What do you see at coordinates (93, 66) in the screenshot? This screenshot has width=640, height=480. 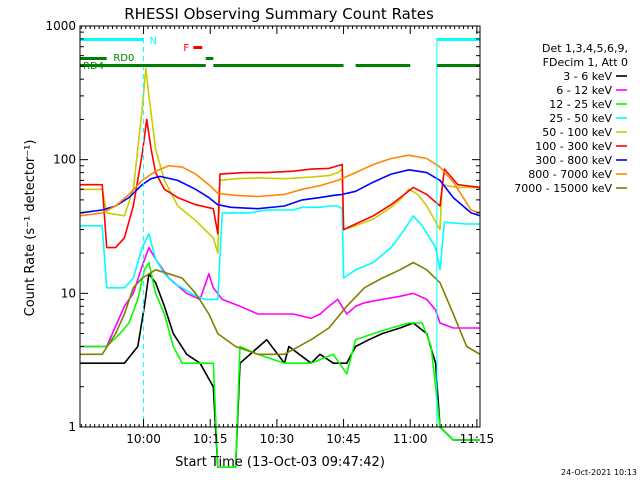 I see `decimation-label-rd4: RD4` at bounding box center [93, 66].